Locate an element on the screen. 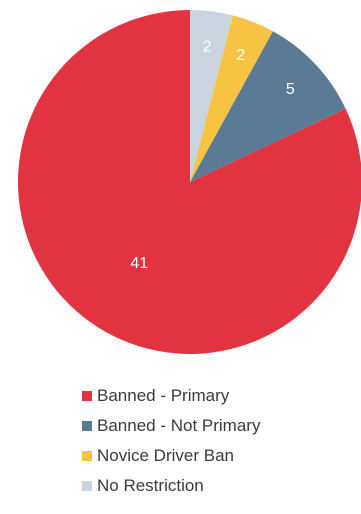  legend-swatch-banned-primary is located at coordinates (87, 395).